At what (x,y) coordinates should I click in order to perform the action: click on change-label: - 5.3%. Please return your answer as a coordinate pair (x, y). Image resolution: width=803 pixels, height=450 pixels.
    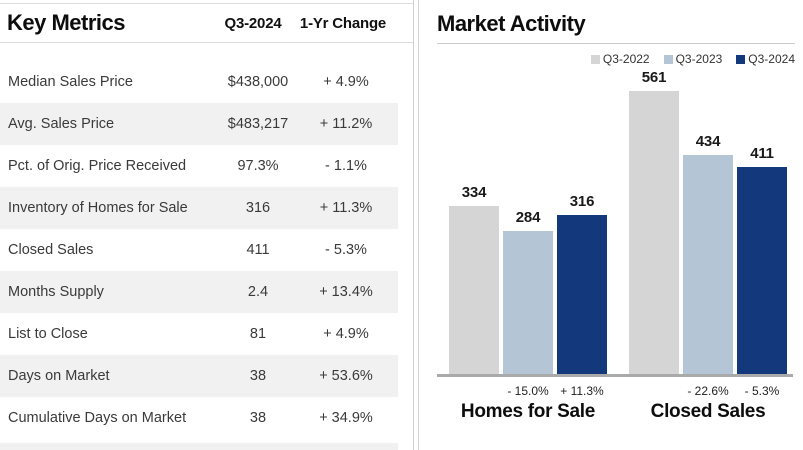
    Looking at the image, I should click on (762, 391).